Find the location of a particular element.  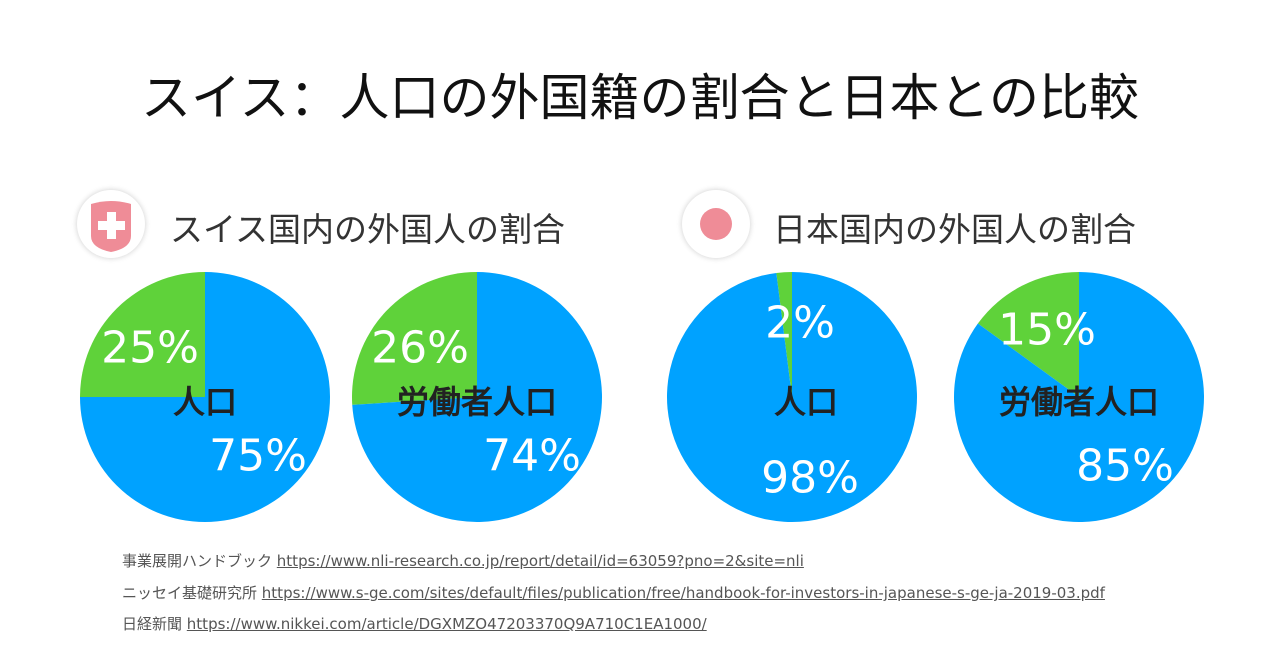

pie-4-name: 労働者人口 is located at coordinates (1079, 402).